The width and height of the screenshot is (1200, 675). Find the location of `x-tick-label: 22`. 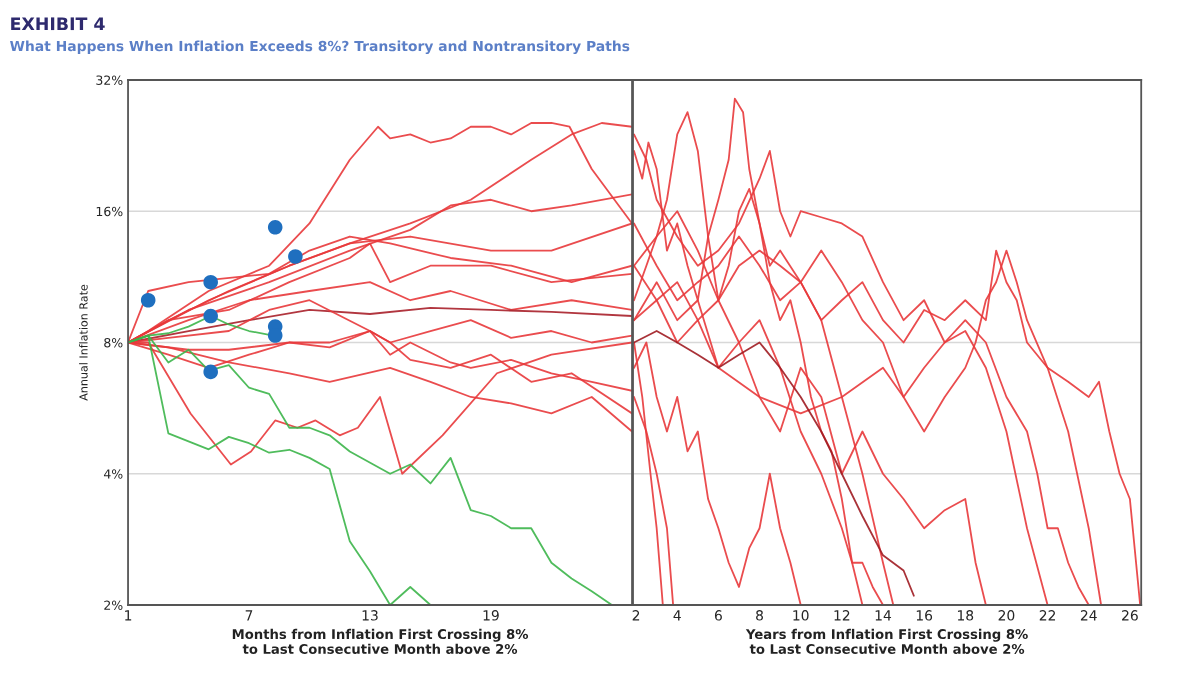

x-tick-label: 22 is located at coordinates (1047, 615).